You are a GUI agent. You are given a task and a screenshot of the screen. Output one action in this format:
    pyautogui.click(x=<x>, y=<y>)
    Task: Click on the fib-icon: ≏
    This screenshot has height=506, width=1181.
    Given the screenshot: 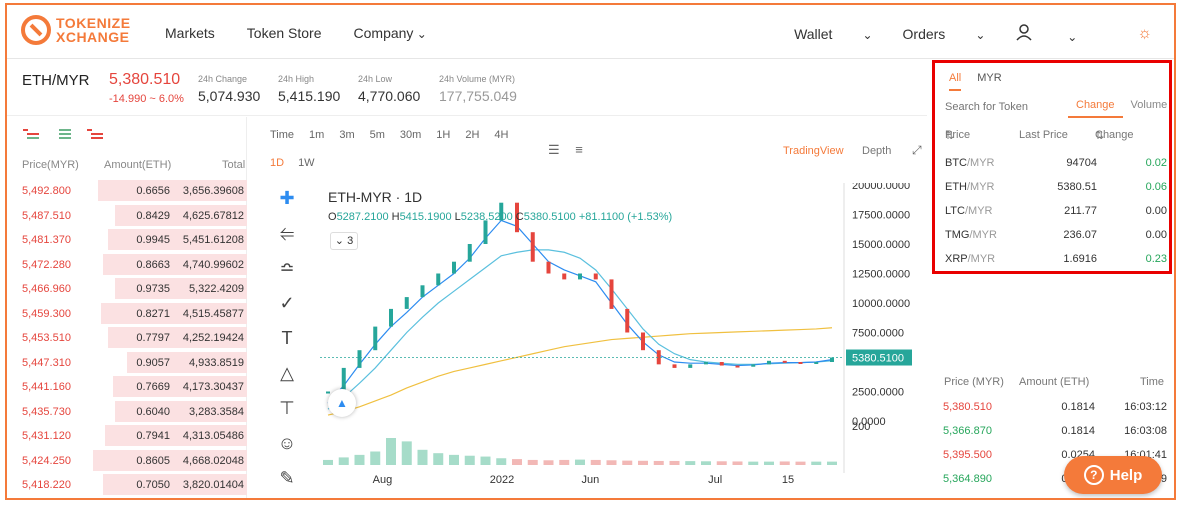 What is the action you would take?
    pyautogui.click(x=287, y=267)
    